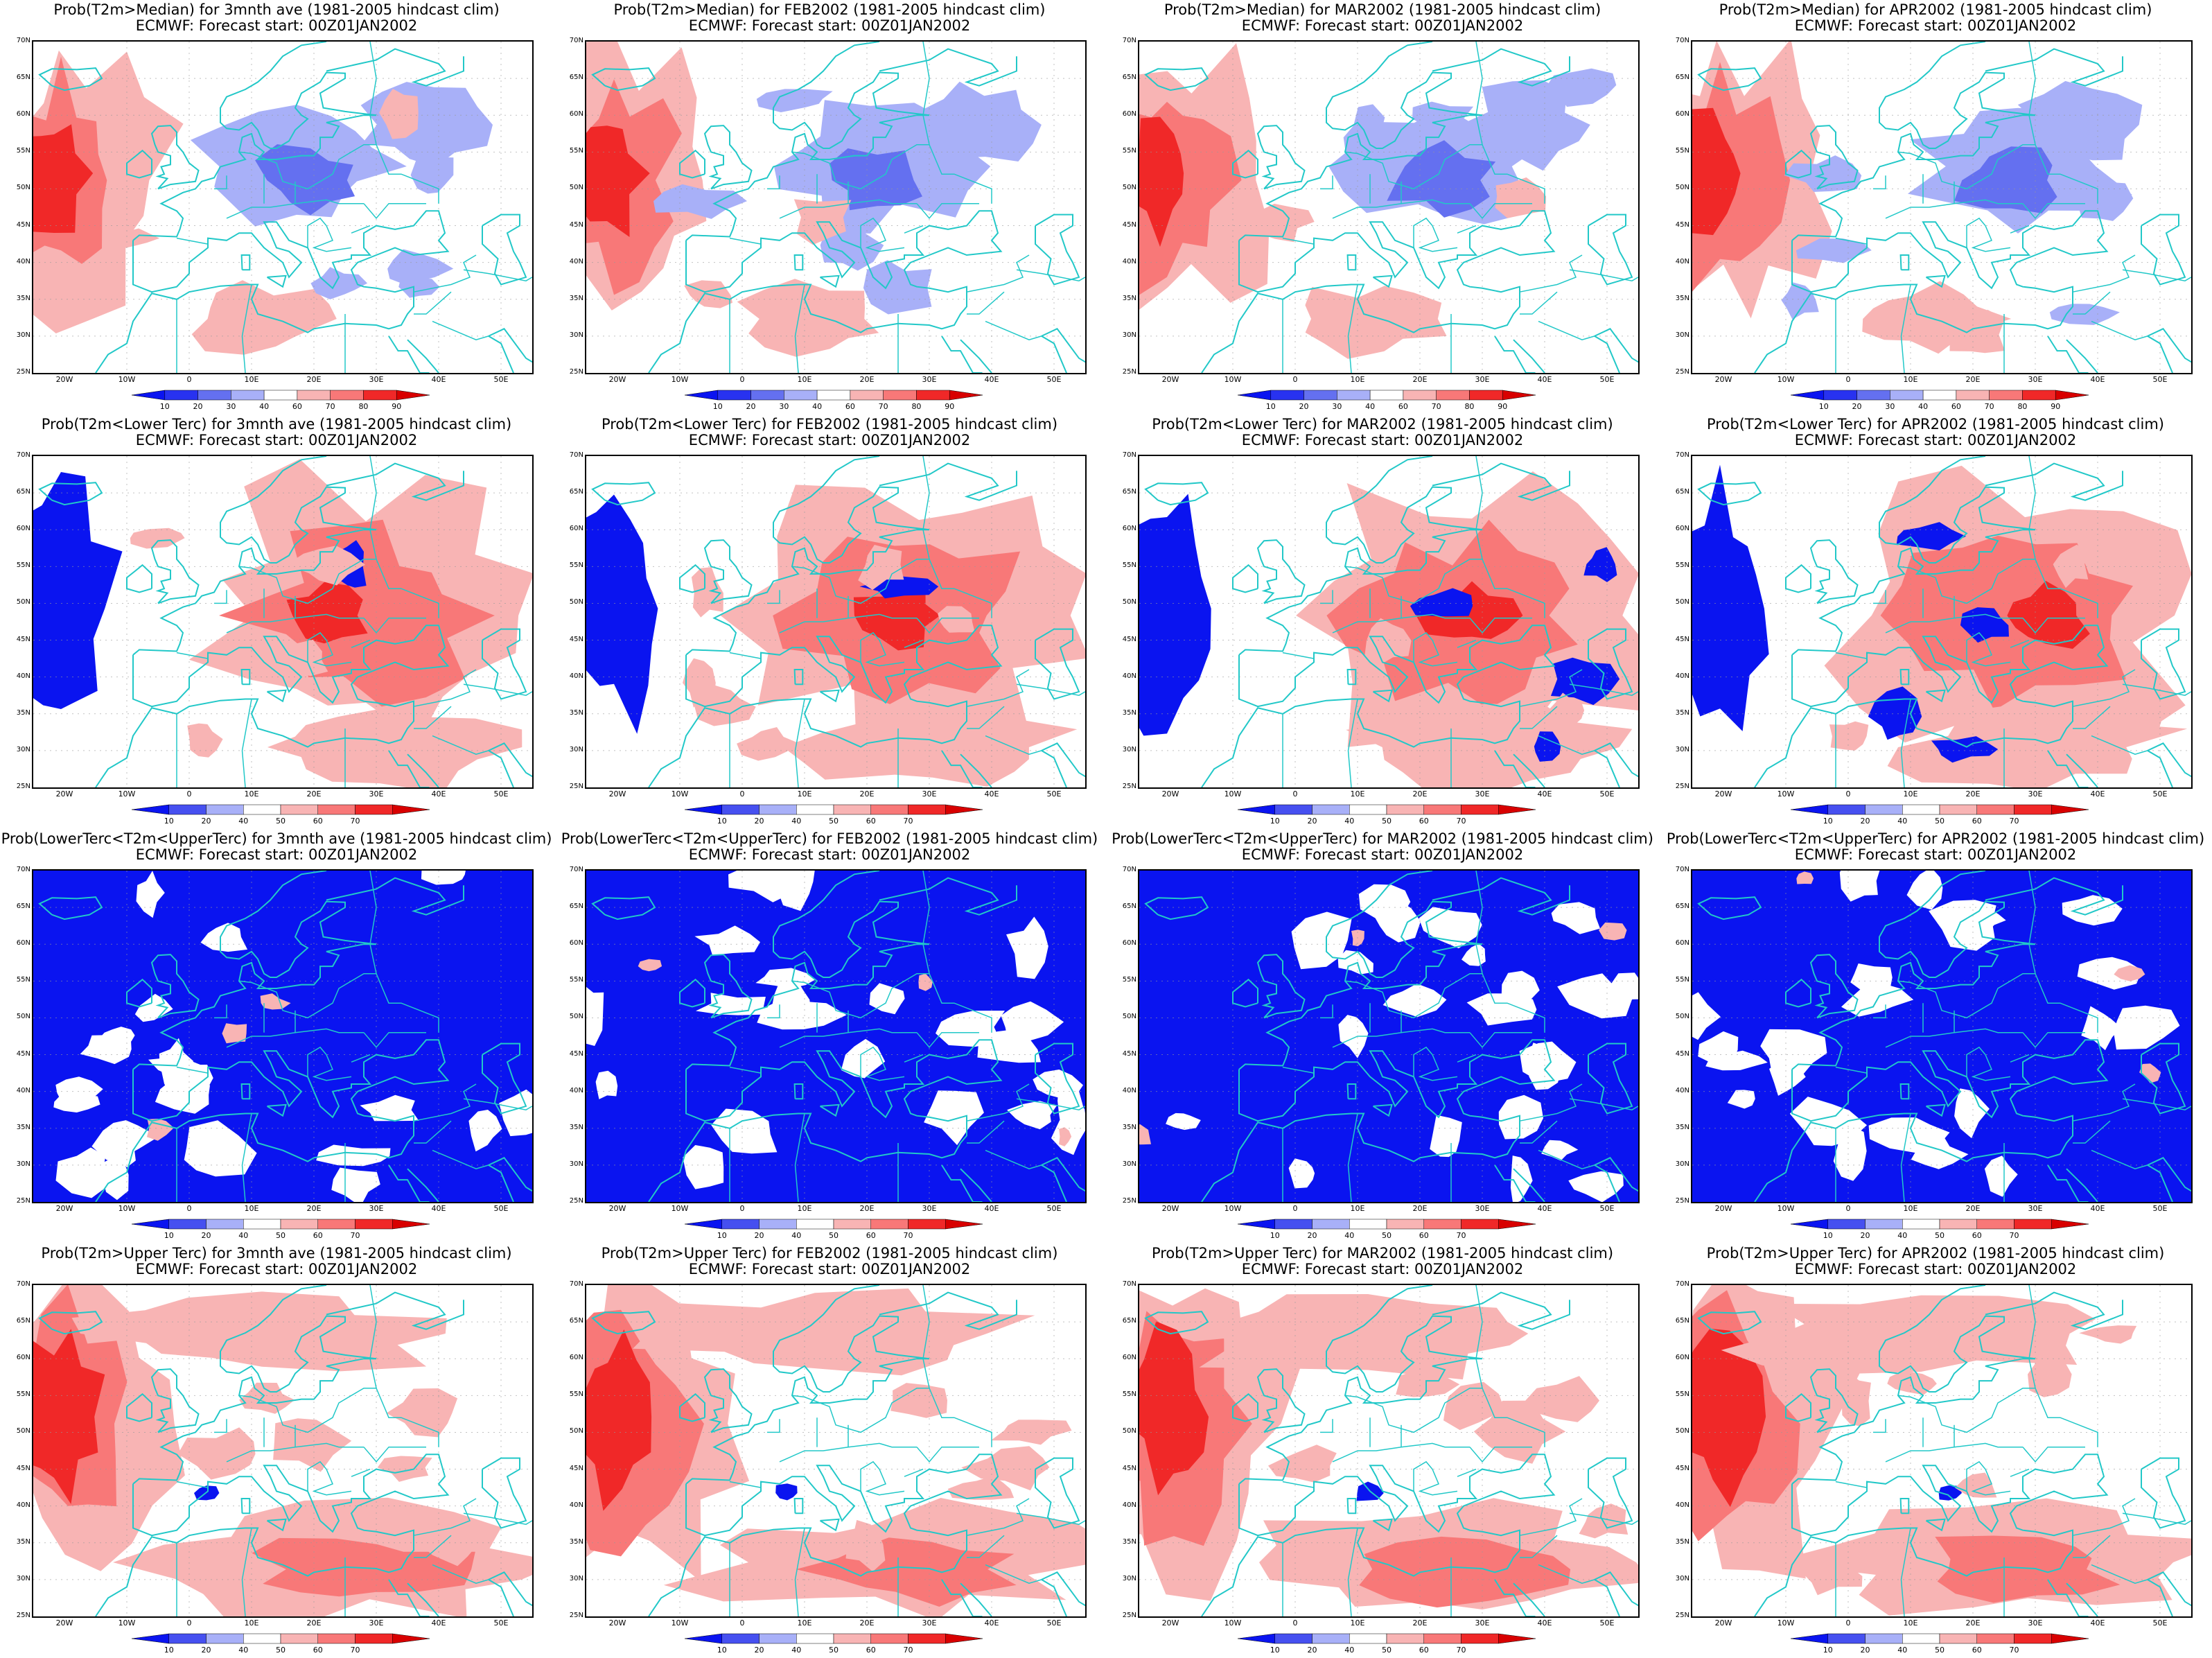 The image size is (2212, 1658). What do you see at coordinates (576, 41) in the screenshot?
I see `lat-tick-label: 70N` at bounding box center [576, 41].